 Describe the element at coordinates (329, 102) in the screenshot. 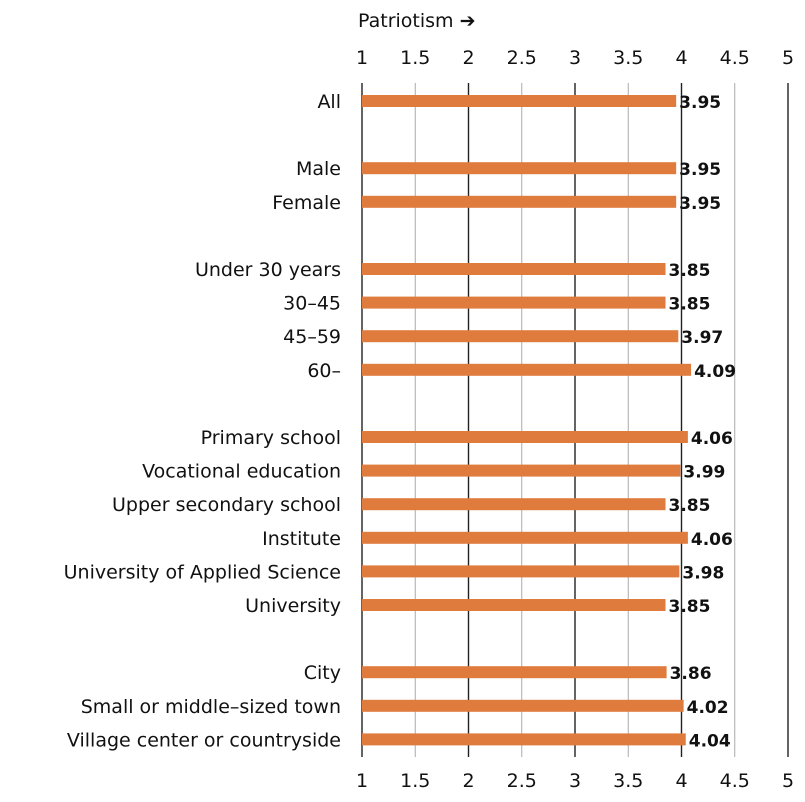

I see `category-label: All` at that location.